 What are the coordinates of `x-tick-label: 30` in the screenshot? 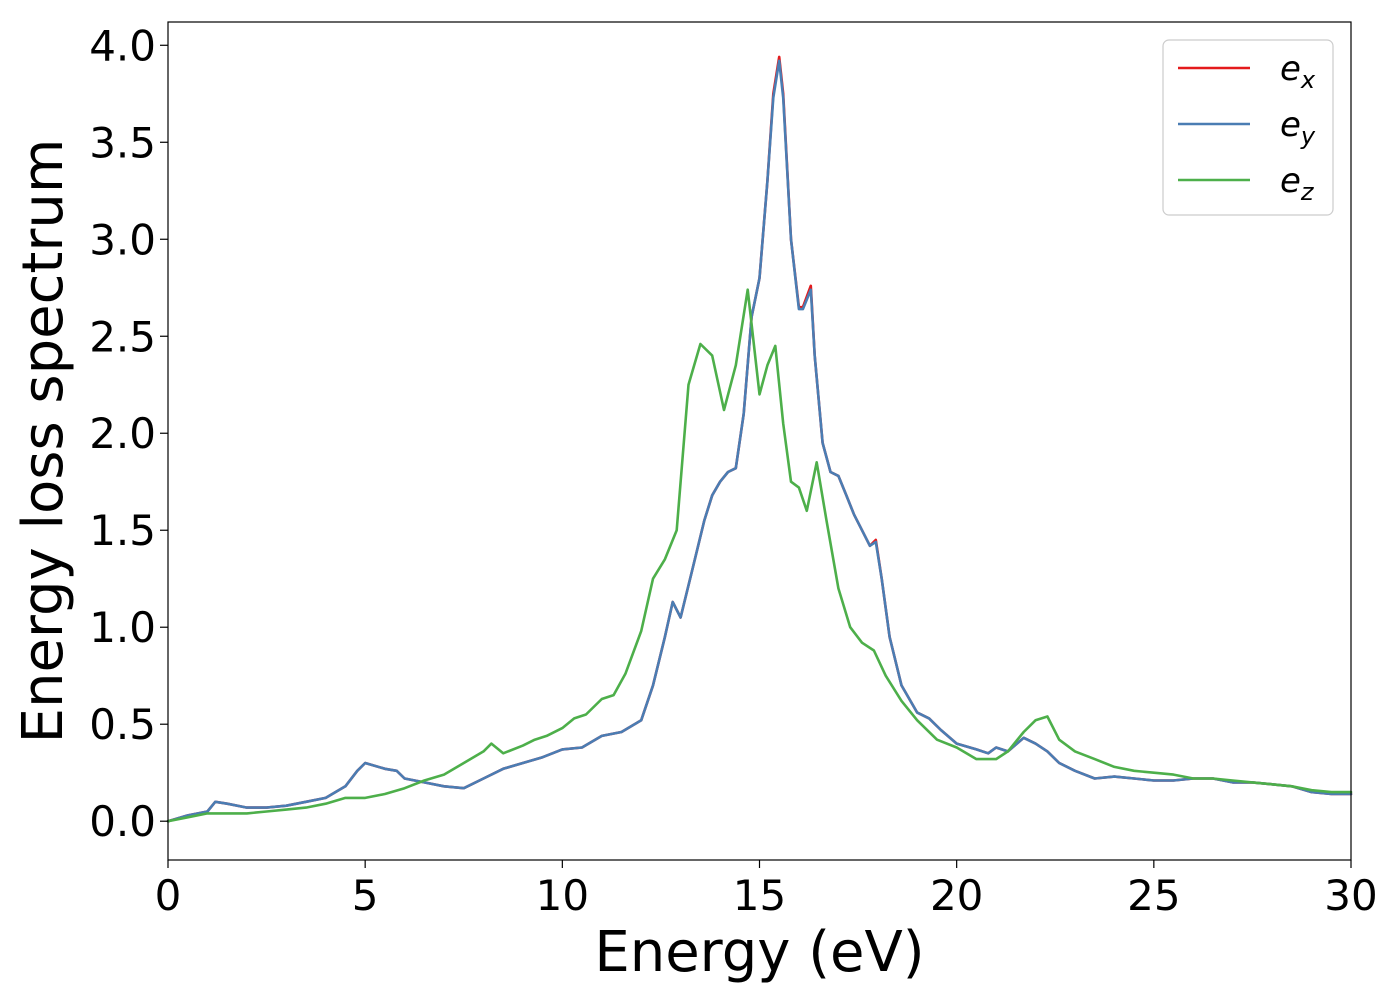 It's located at (1350, 895).